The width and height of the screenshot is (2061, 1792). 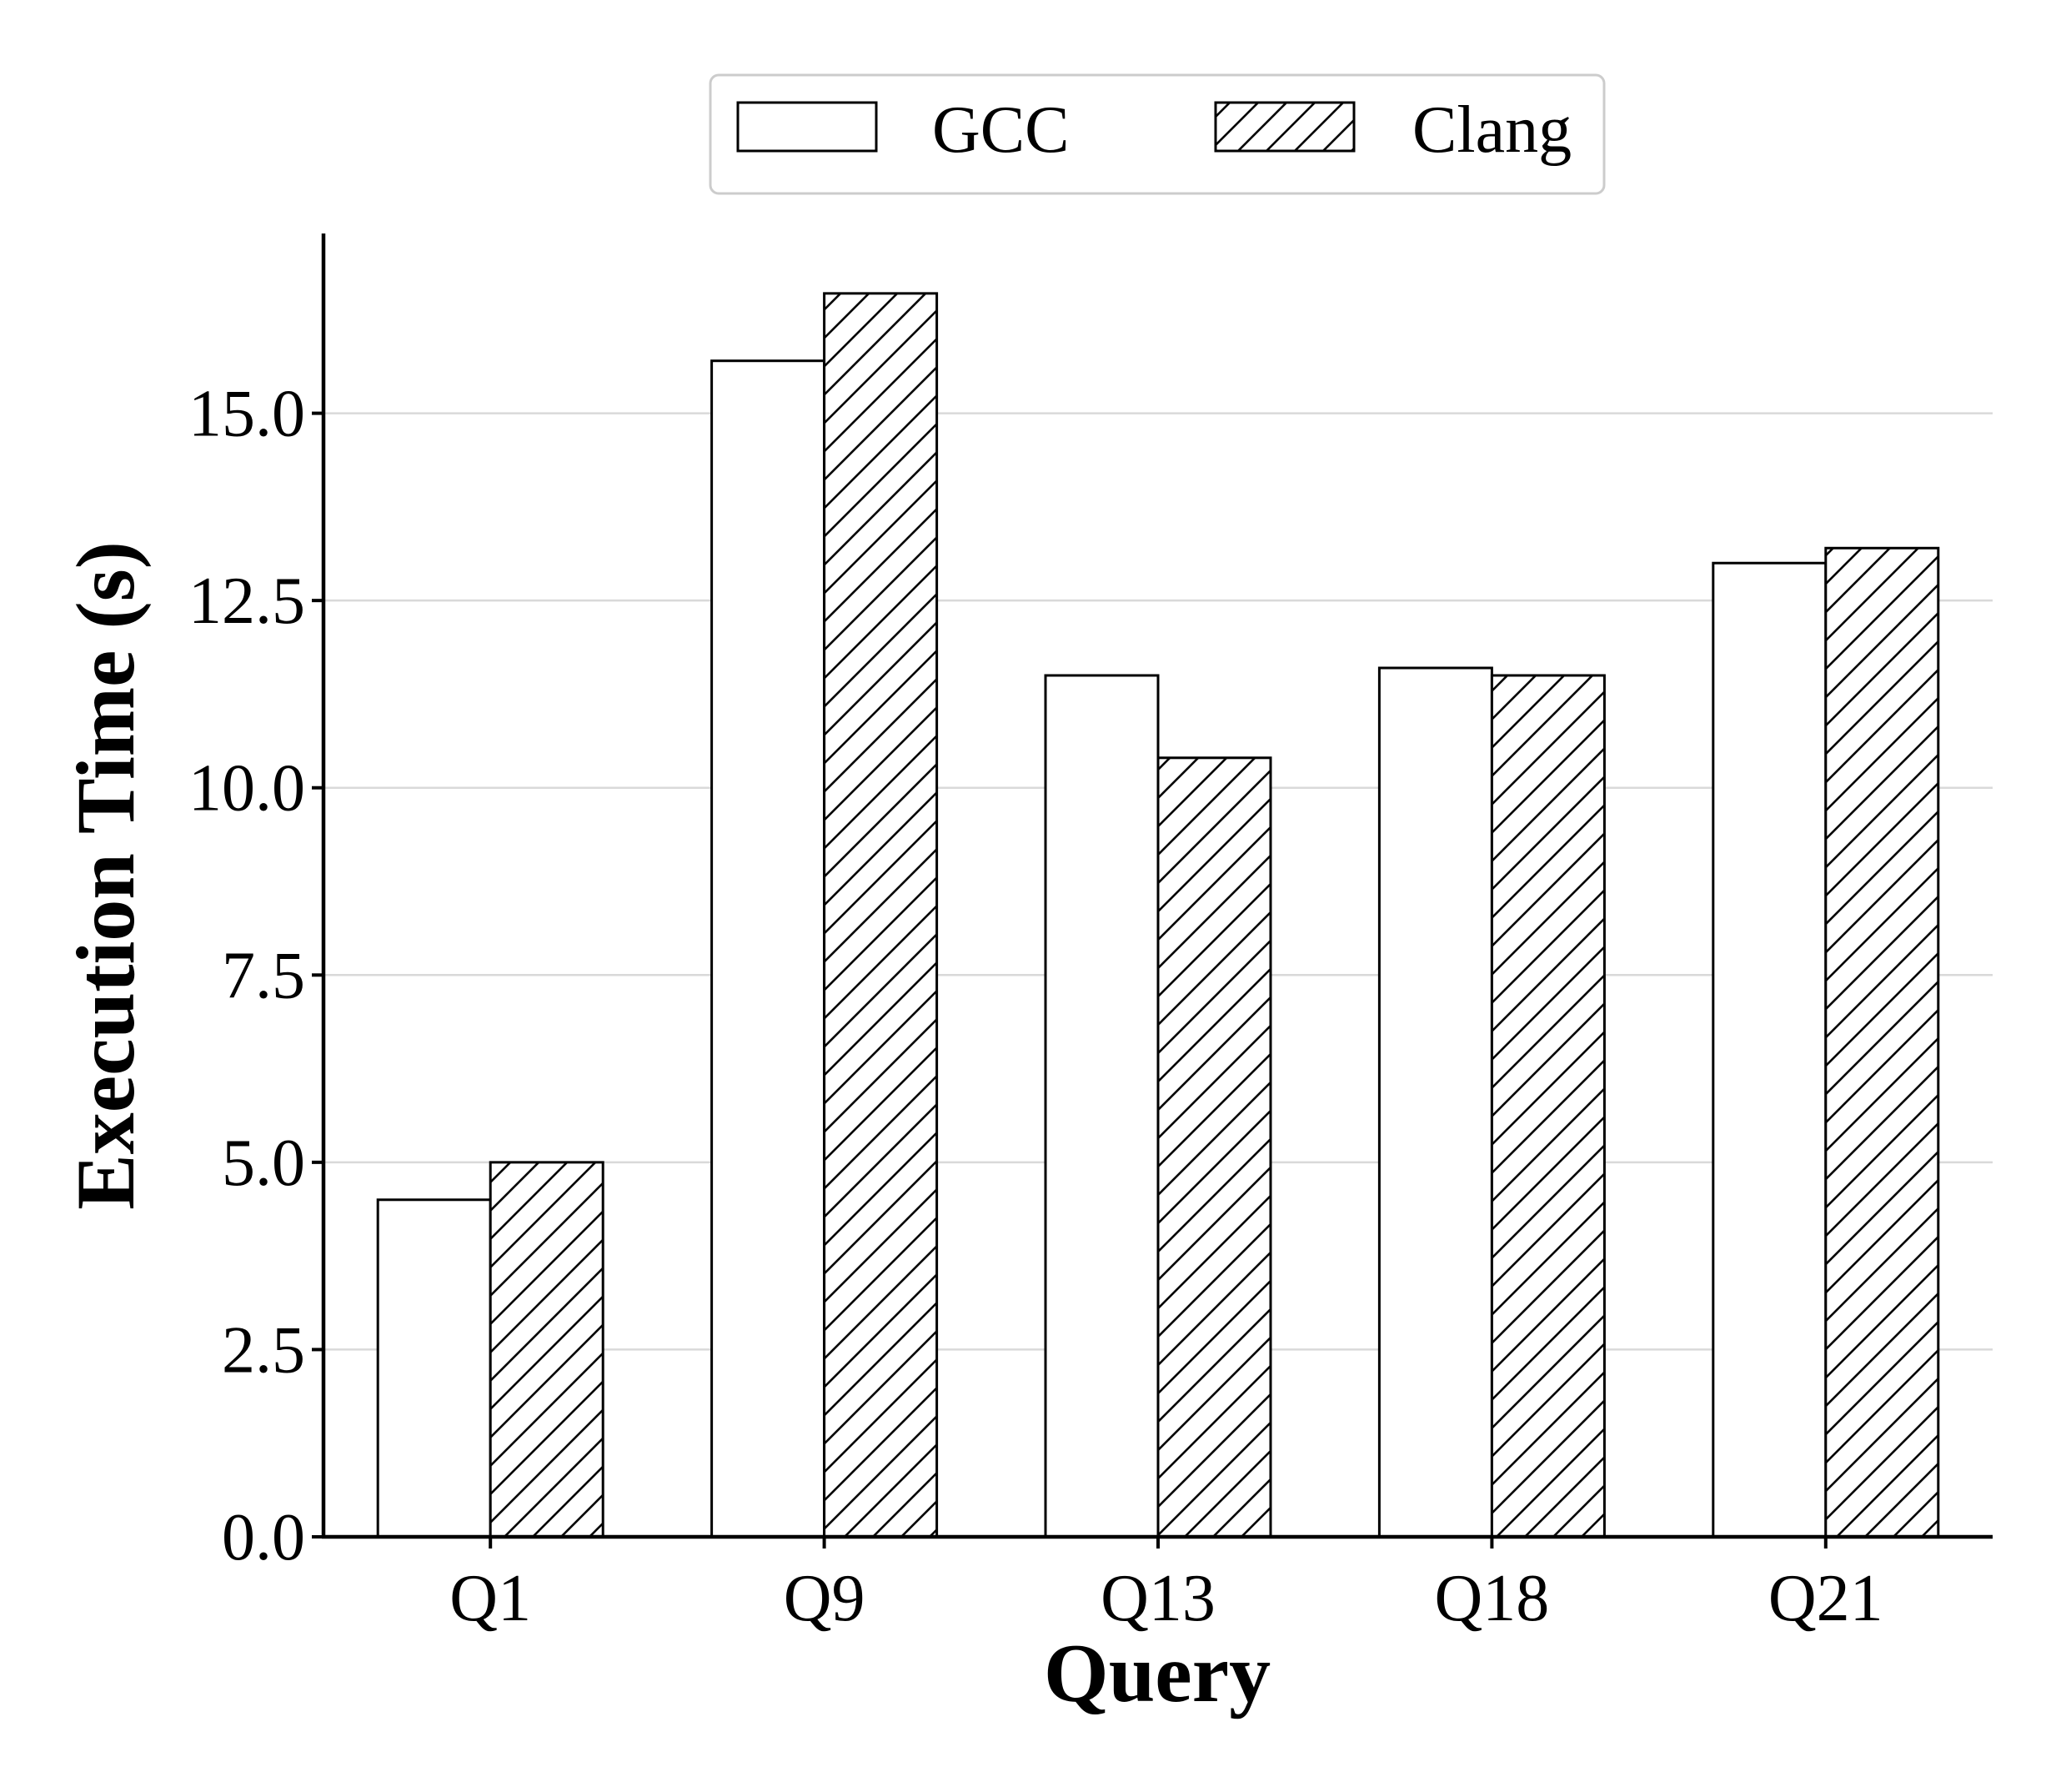 What do you see at coordinates (434, 1368) in the screenshot?
I see `bar-gcc-q1` at bounding box center [434, 1368].